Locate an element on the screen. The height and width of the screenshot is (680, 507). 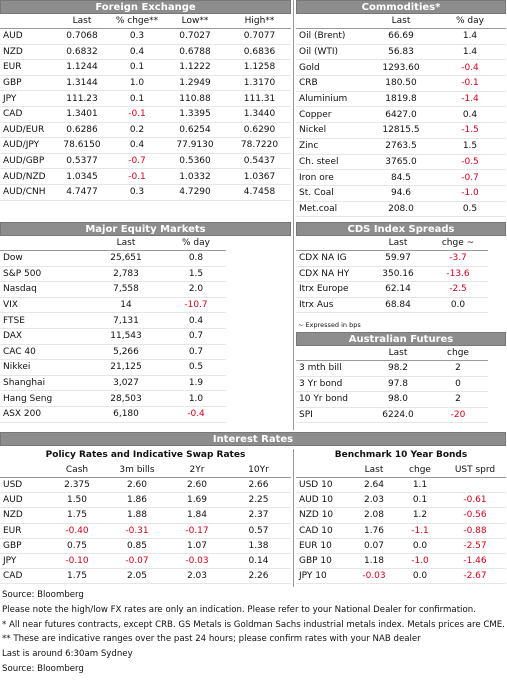
row-label: Zinc is located at coordinates (332, 146).